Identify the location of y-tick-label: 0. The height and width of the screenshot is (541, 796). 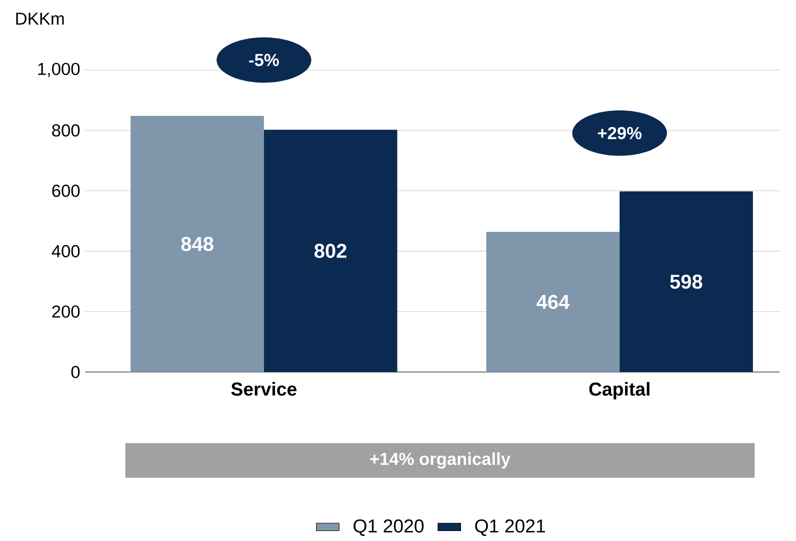
(75, 372).